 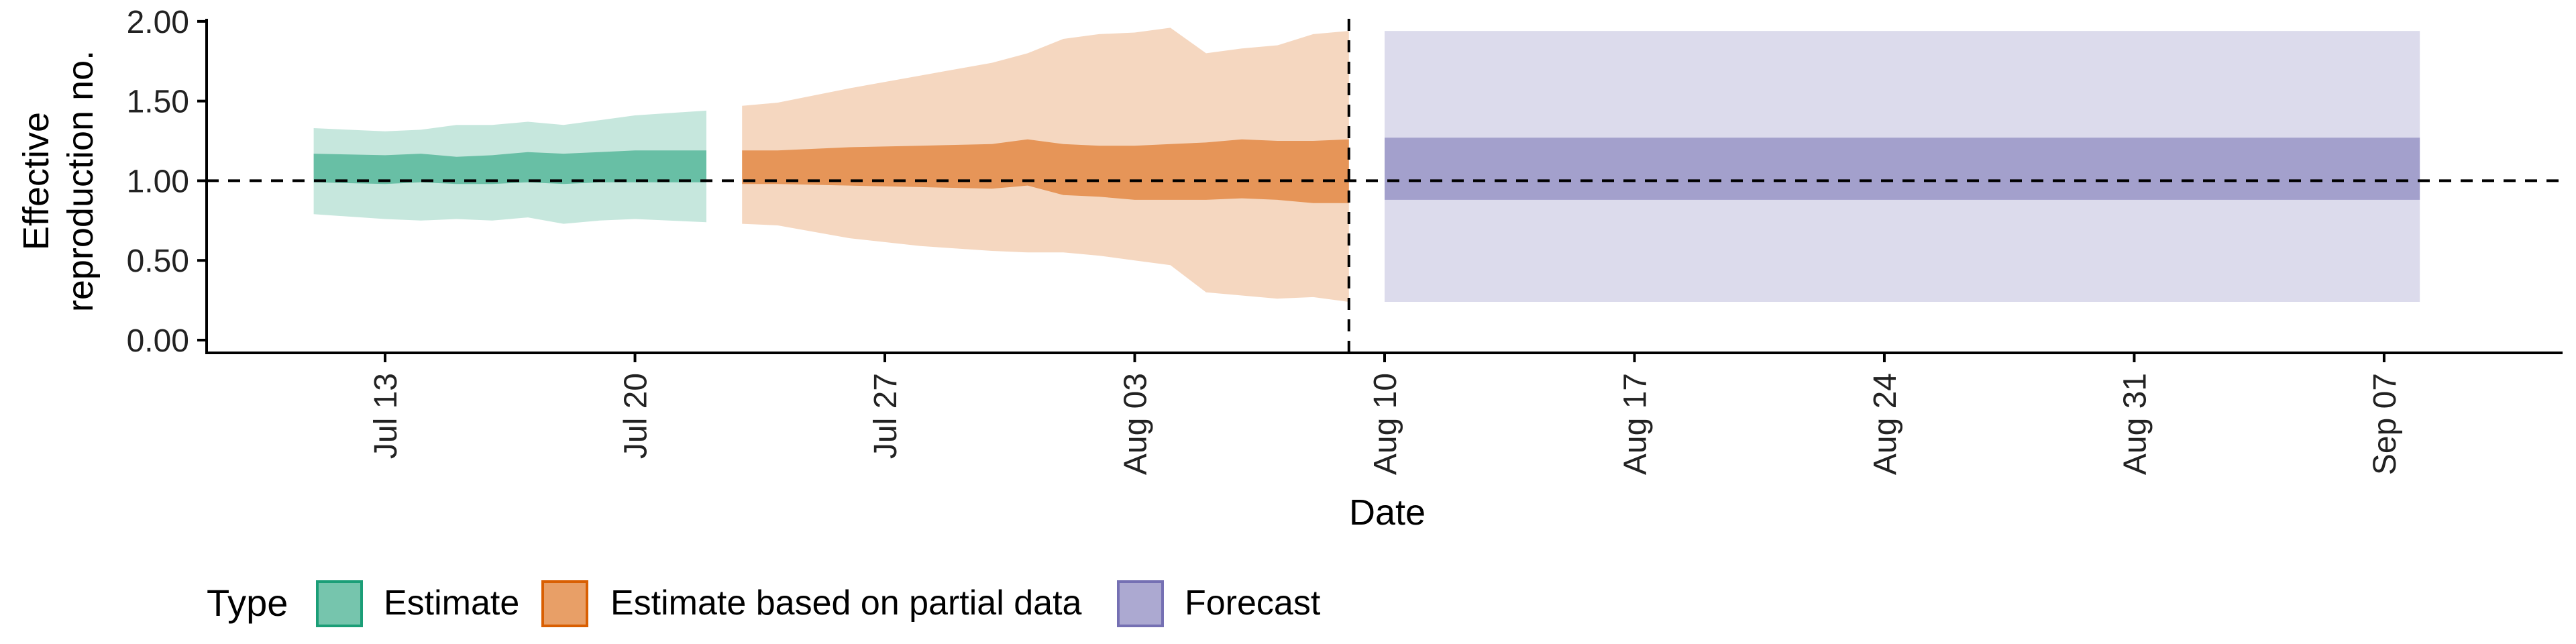 I want to click on y-tick-label: 1.50, so click(x=158, y=102).